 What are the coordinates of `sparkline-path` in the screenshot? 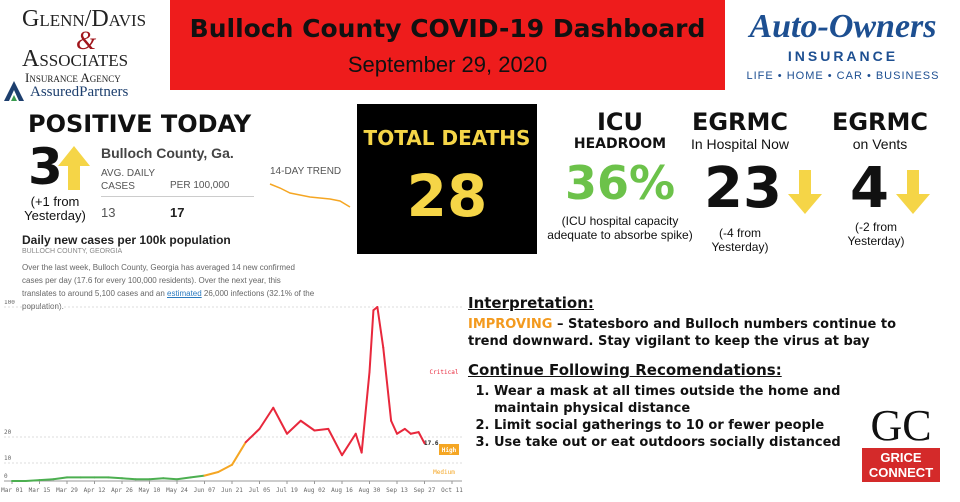 It's located at (310, 195).